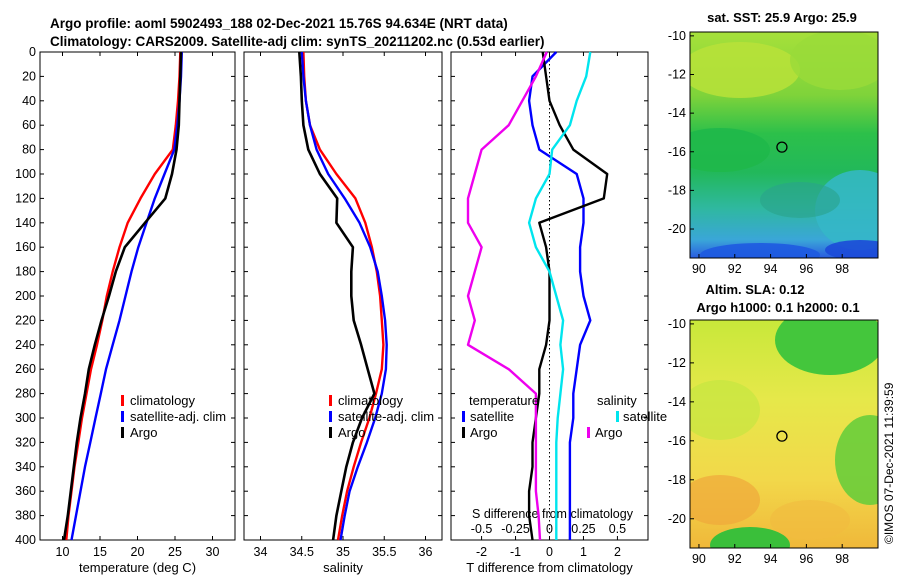 The image size is (900, 580). I want to click on legend-title-temperature: temperature, so click(504, 400).